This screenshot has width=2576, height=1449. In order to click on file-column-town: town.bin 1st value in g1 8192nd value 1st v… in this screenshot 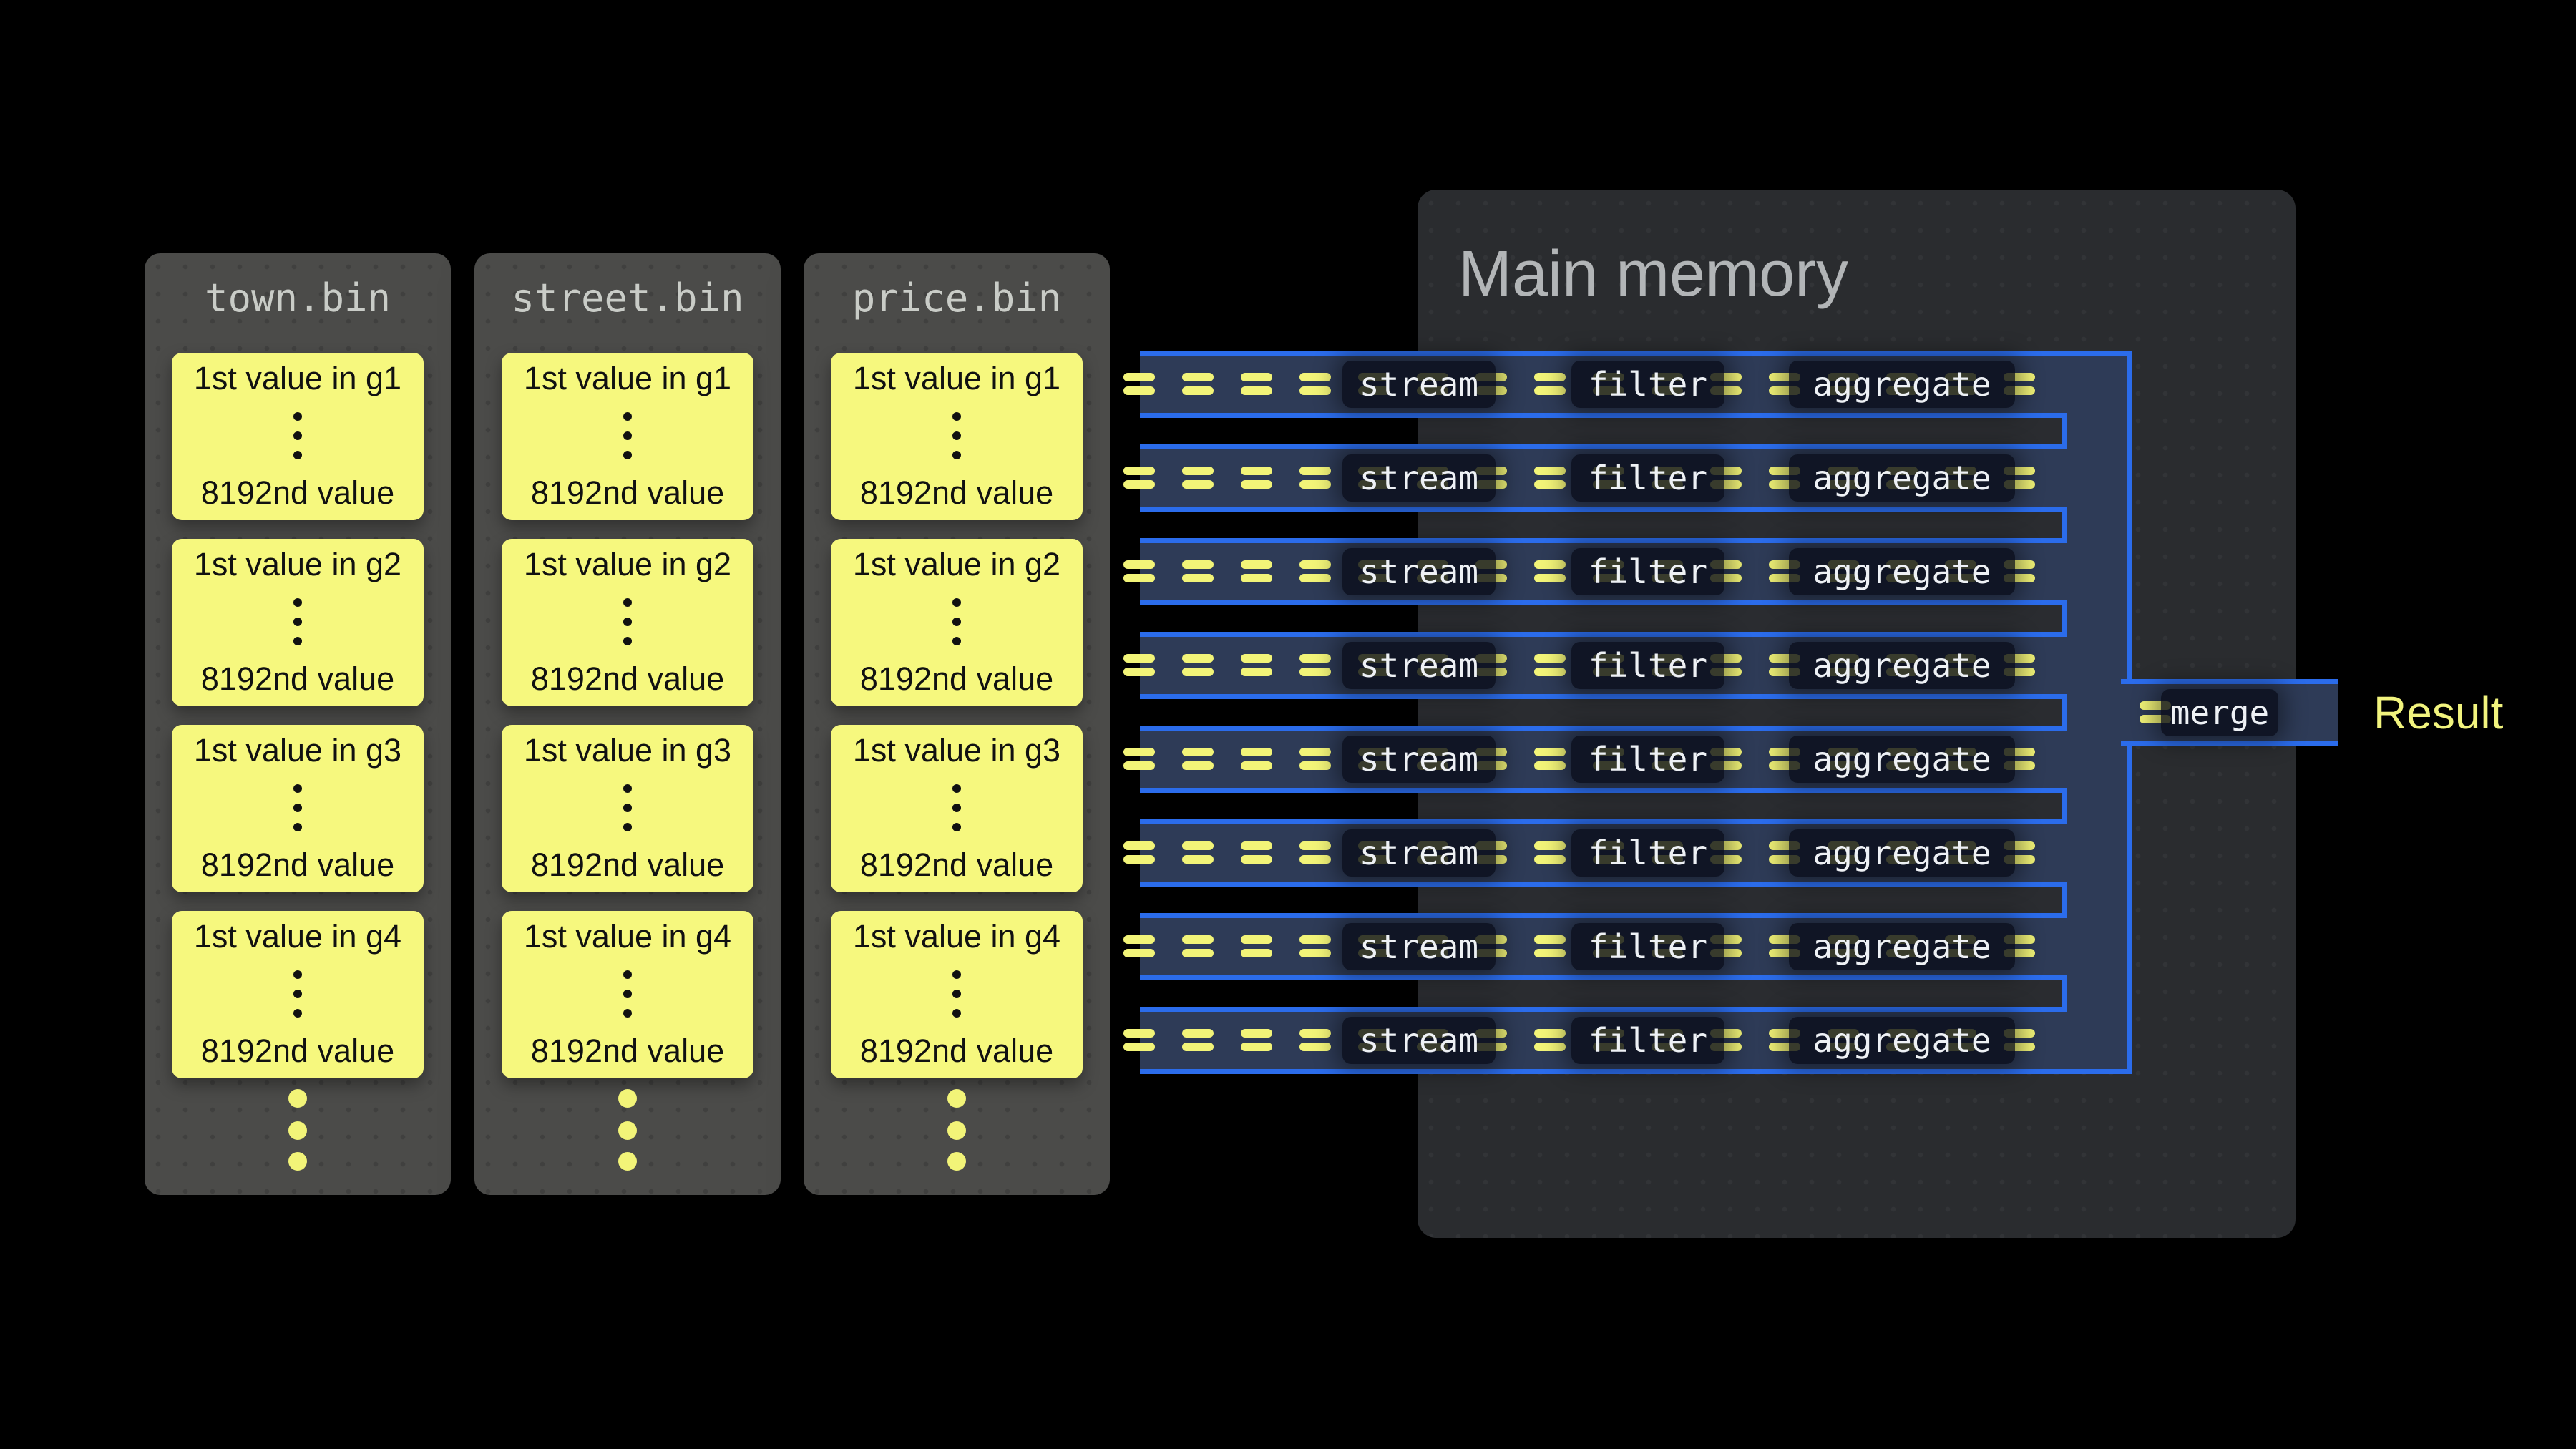, I will do `click(298, 724)`.